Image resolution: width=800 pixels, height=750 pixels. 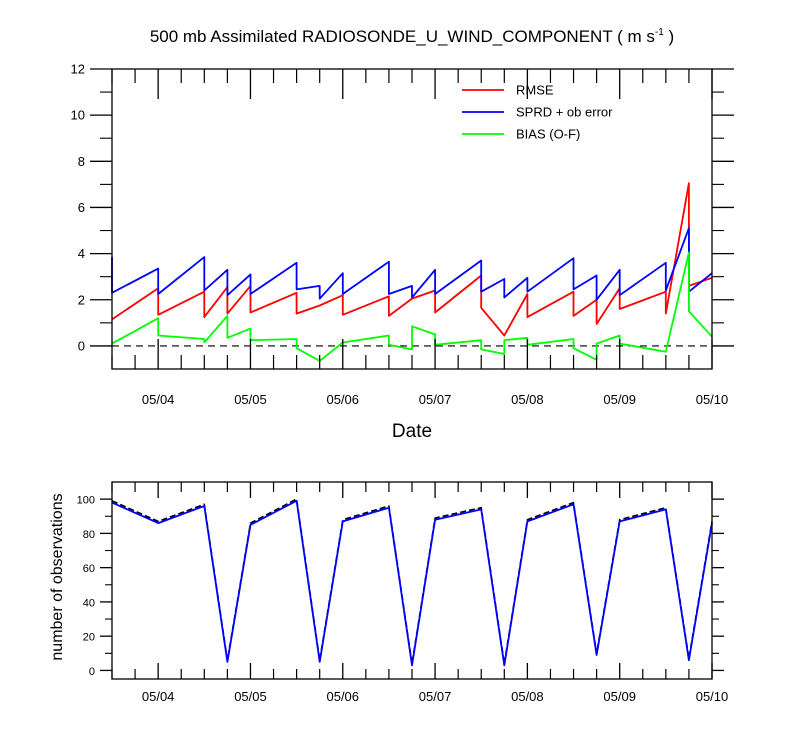 I want to click on top-y-tick-label: 8, so click(x=81, y=161).